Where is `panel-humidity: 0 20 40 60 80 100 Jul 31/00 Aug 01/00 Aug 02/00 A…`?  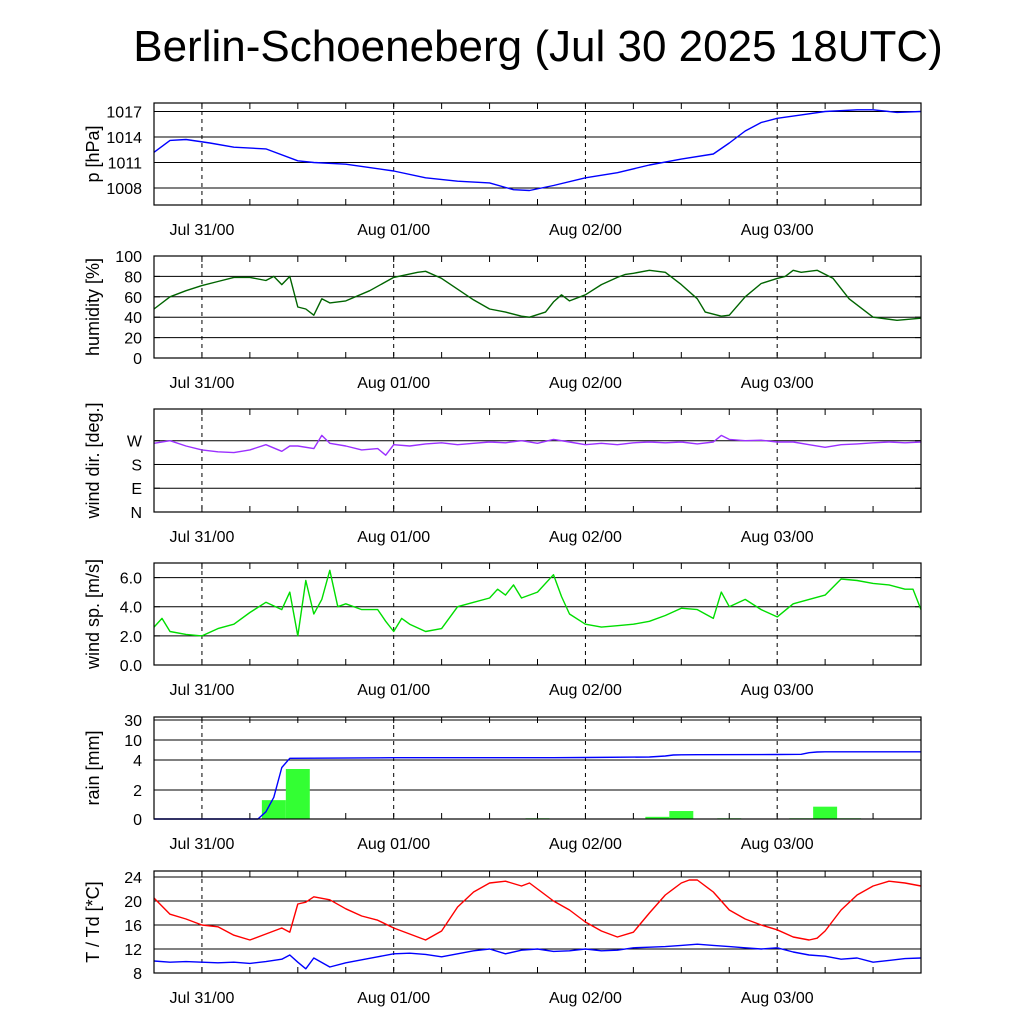
panel-humidity: 0 20 40 60 80 100 Jul 31/00 Aug 01/00 Aug 02/00 A… is located at coordinates (502, 320).